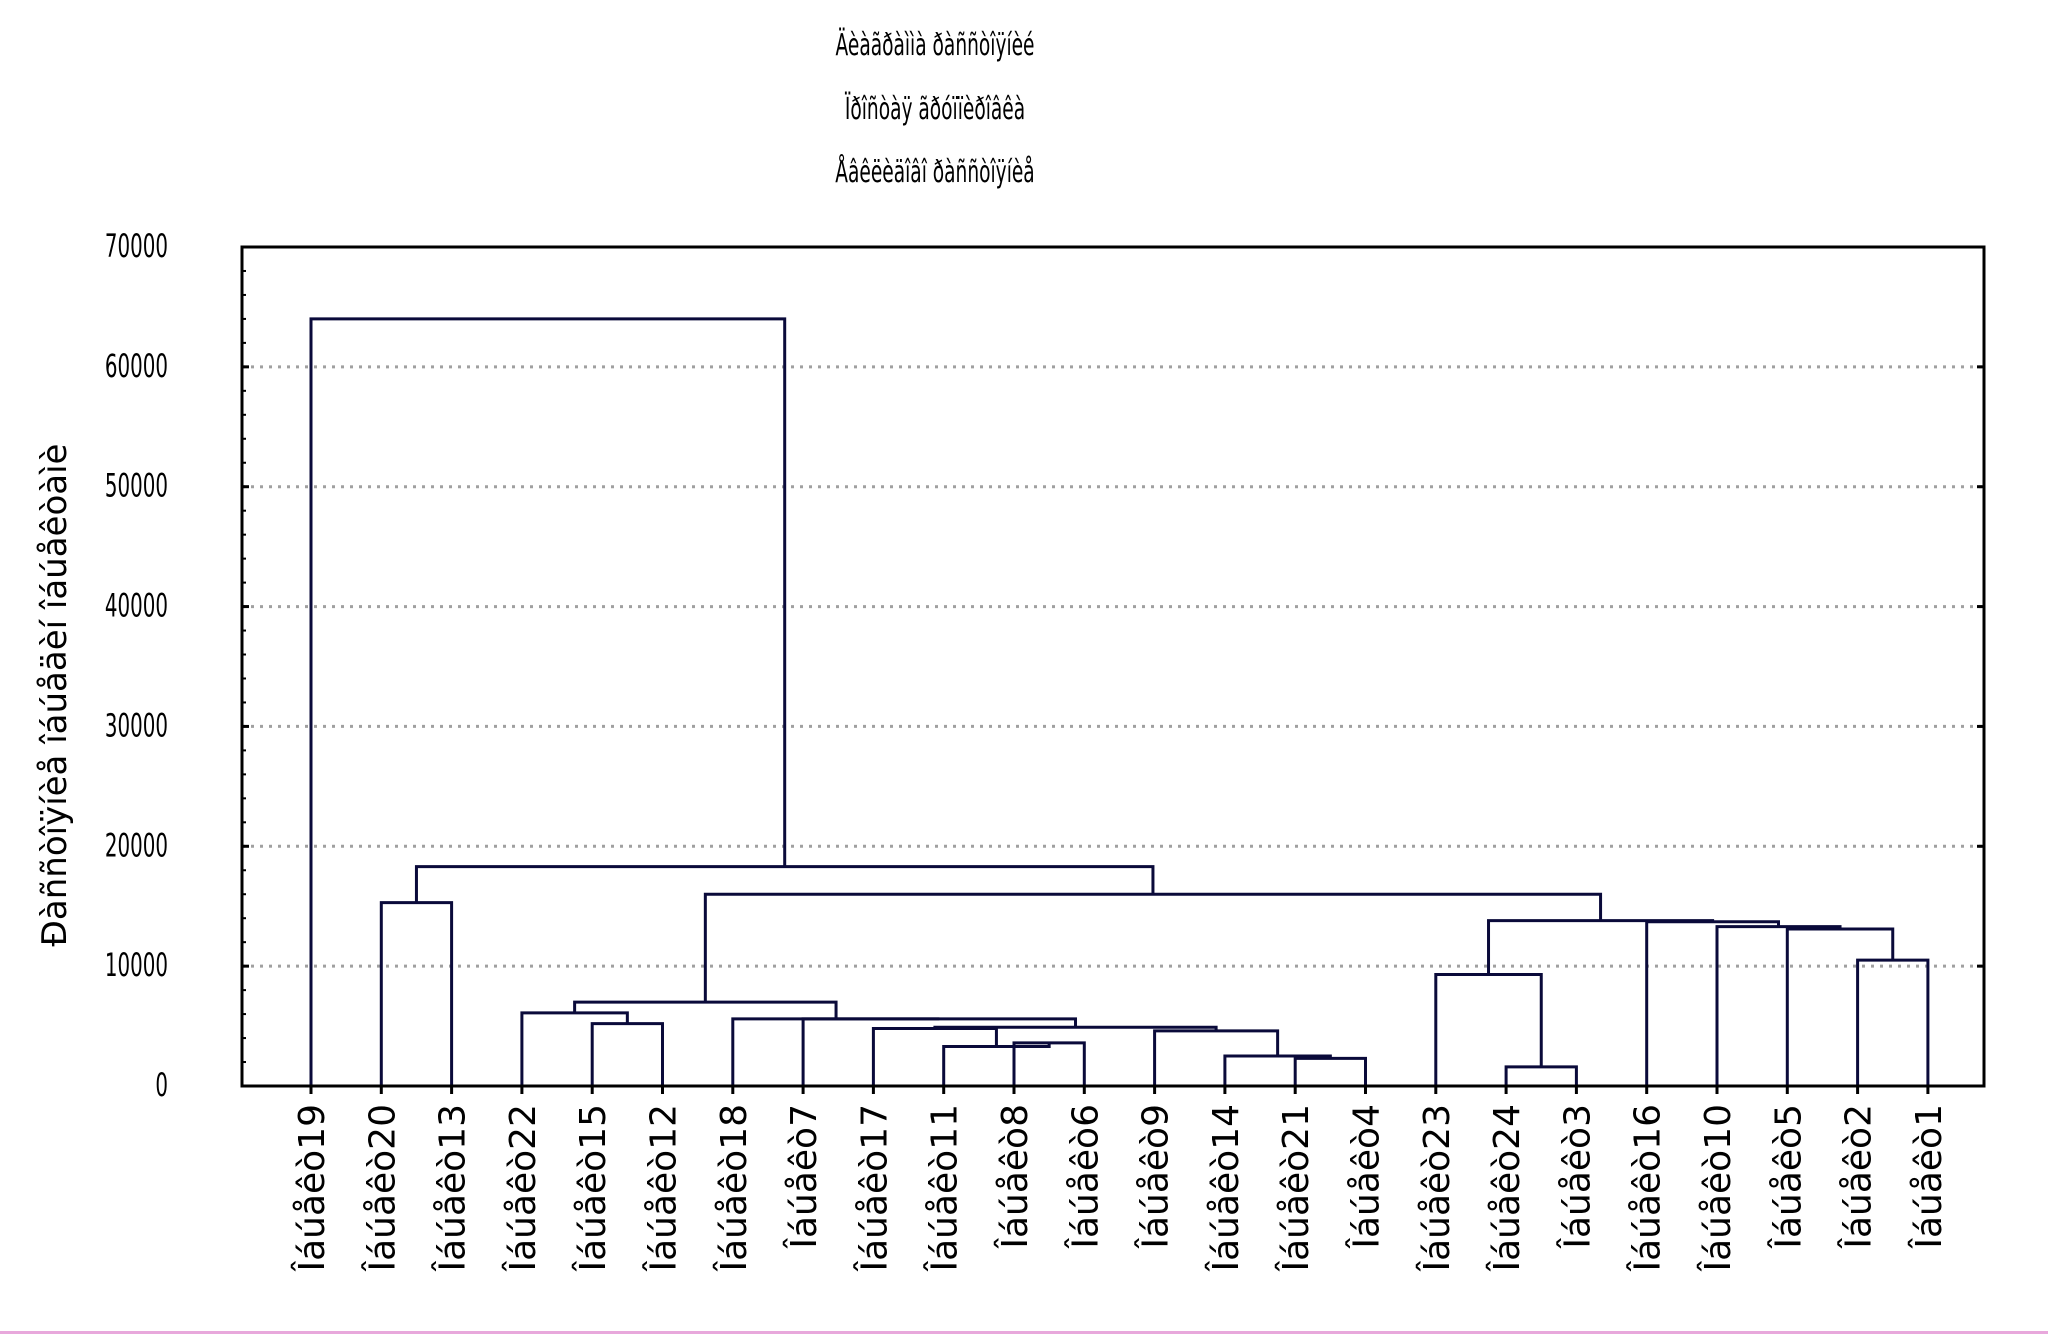 The height and width of the screenshot is (1335, 2048). I want to click on leaf-label: Îáúåêò9, so click(1156, 1177).